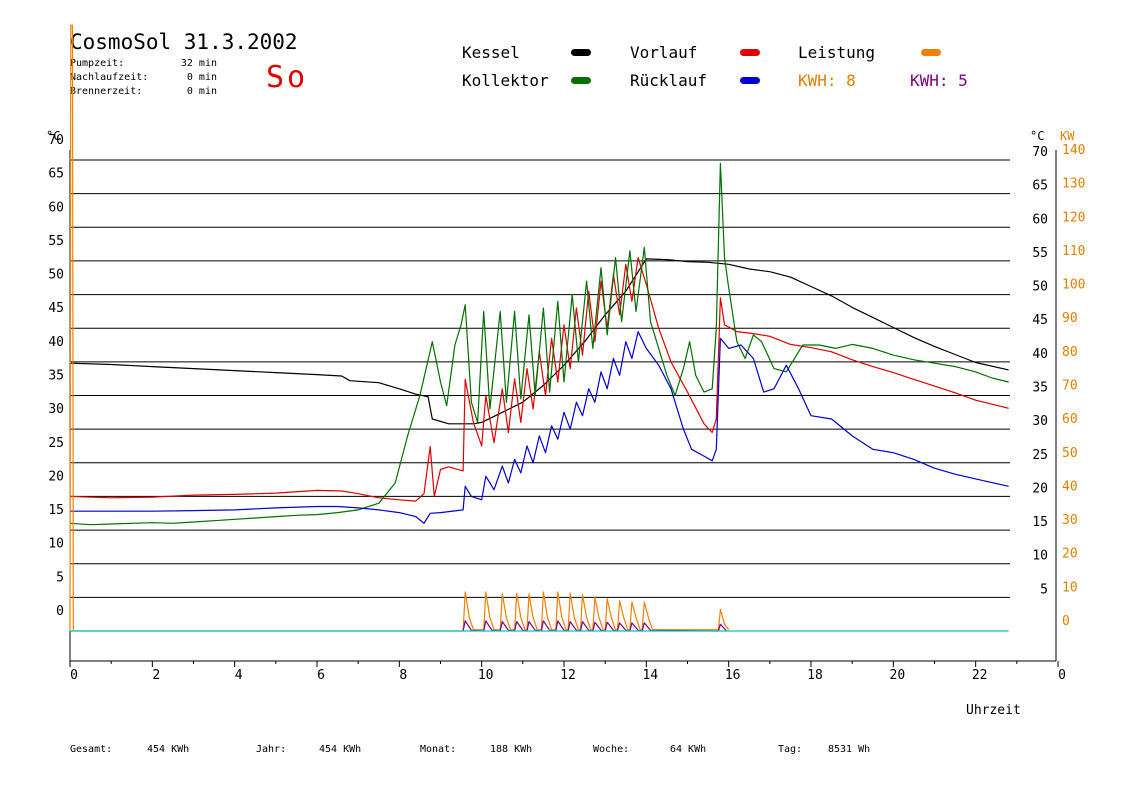 The image size is (1148, 812). What do you see at coordinates (651, 675) in the screenshot?
I see `x-tick-label: 14` at bounding box center [651, 675].